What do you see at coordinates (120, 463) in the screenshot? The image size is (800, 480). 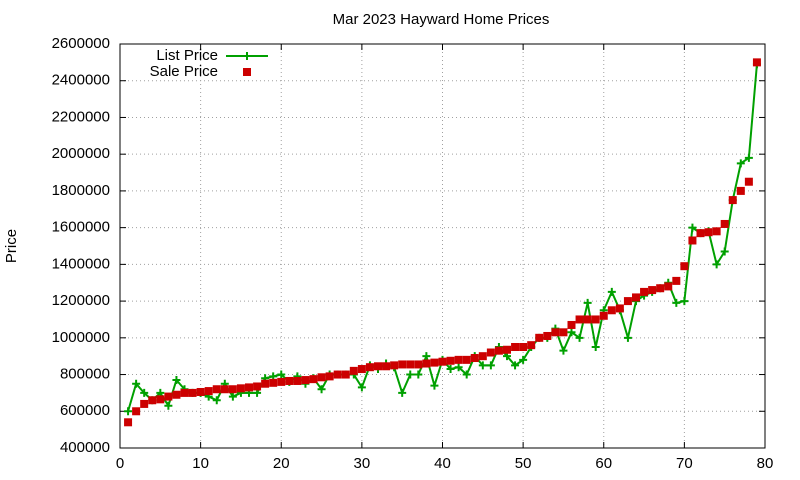 I see `x-tick-label: 0` at bounding box center [120, 463].